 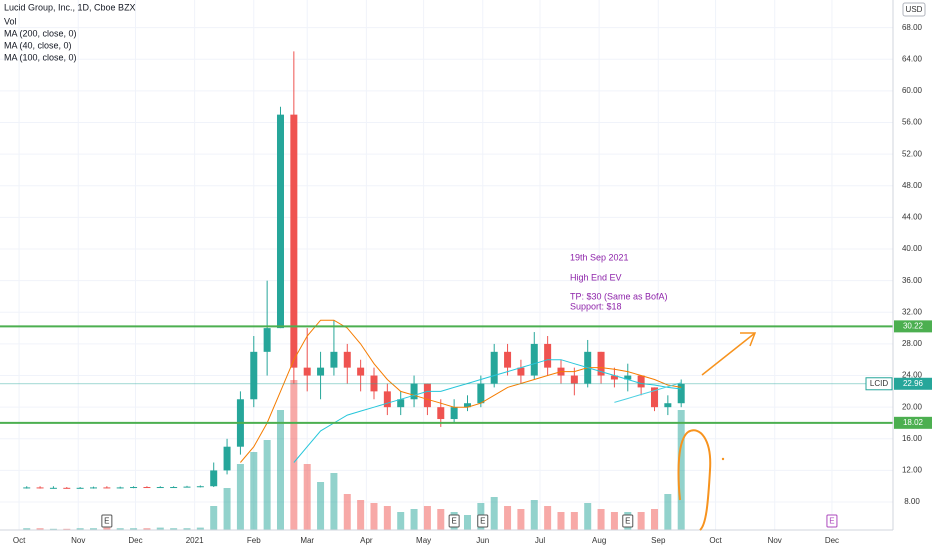 What do you see at coordinates (775, 540) in the screenshot?
I see `x-tick-label: Nov` at bounding box center [775, 540].